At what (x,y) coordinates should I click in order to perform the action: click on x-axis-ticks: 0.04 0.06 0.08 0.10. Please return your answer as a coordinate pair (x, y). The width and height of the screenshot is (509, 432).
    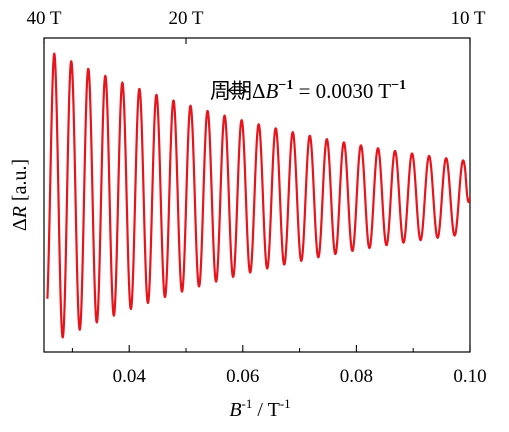
    Looking at the image, I should click on (279, 366).